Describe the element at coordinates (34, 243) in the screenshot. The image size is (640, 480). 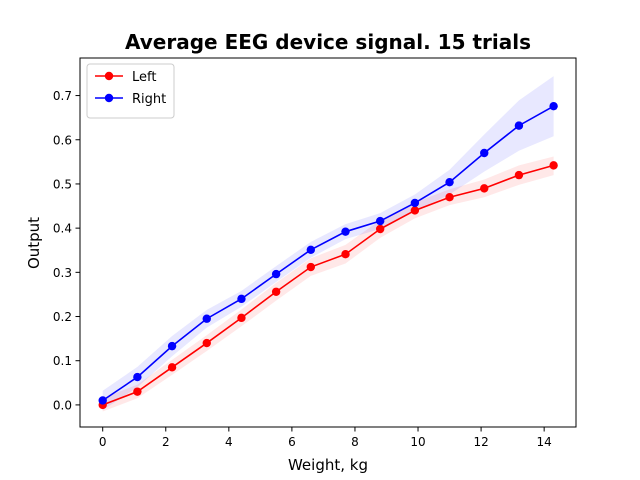
I see `y-axis-label: Output` at that location.